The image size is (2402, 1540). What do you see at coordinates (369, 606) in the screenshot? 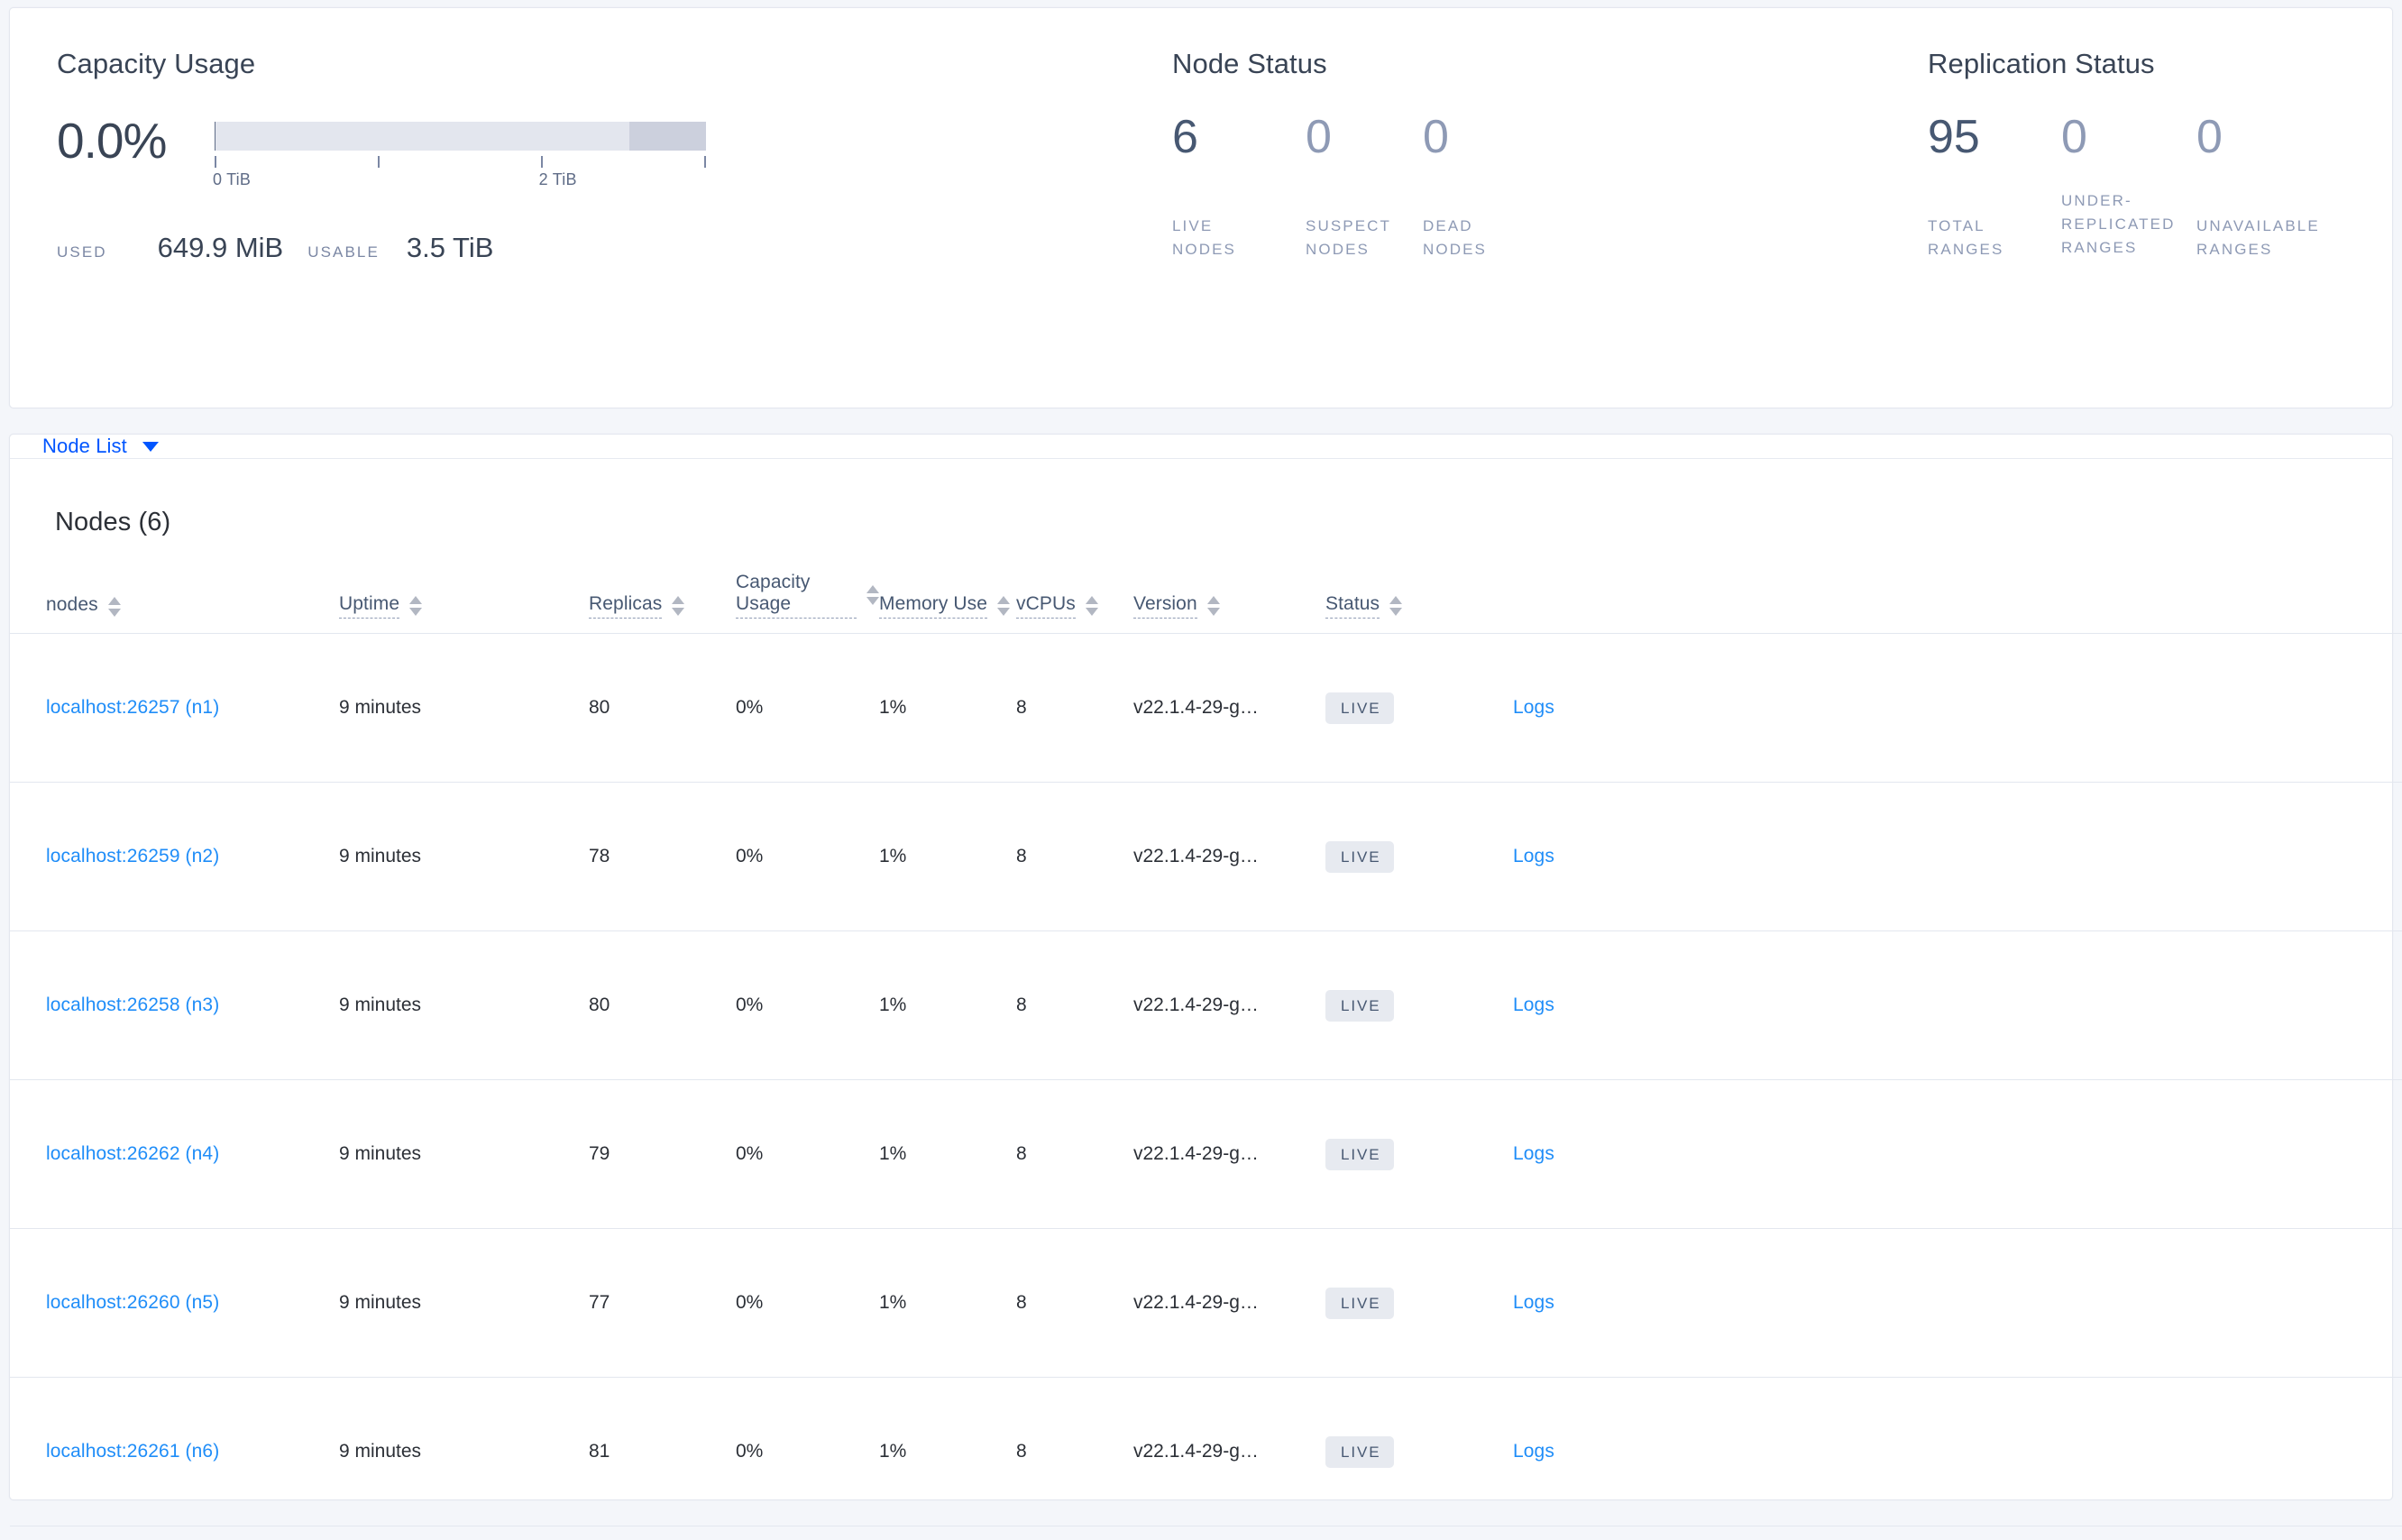
I see `column-header-label: Uptime` at bounding box center [369, 606].